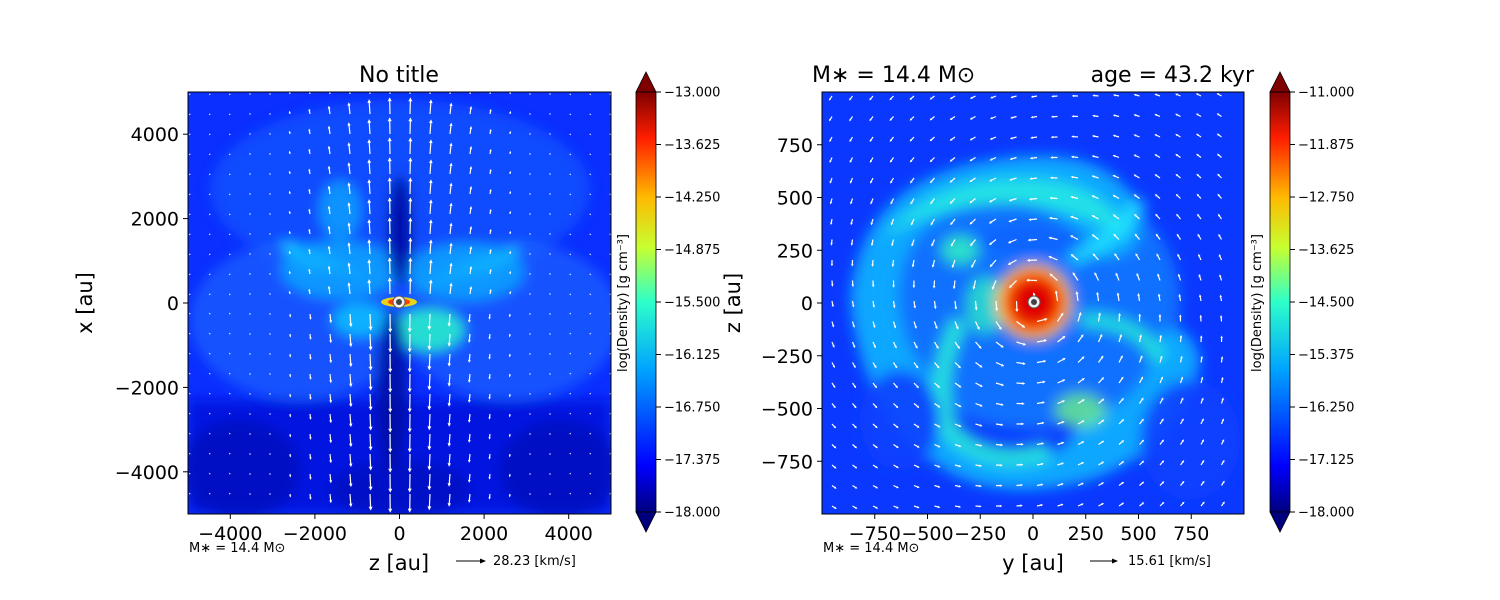 Image resolution: width=1500 pixels, height=600 pixels. What do you see at coordinates (692, 198) in the screenshot?
I see `left-colorbar-tick-label: −14.250` at bounding box center [692, 198].